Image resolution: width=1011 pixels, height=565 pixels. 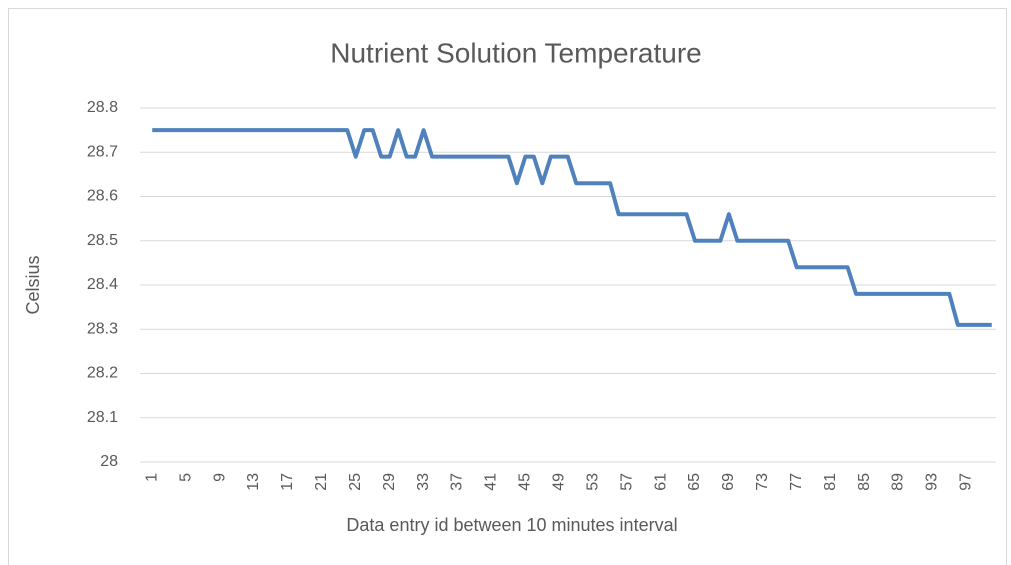 I want to click on y-tick-label: 28.1, so click(x=102, y=417).